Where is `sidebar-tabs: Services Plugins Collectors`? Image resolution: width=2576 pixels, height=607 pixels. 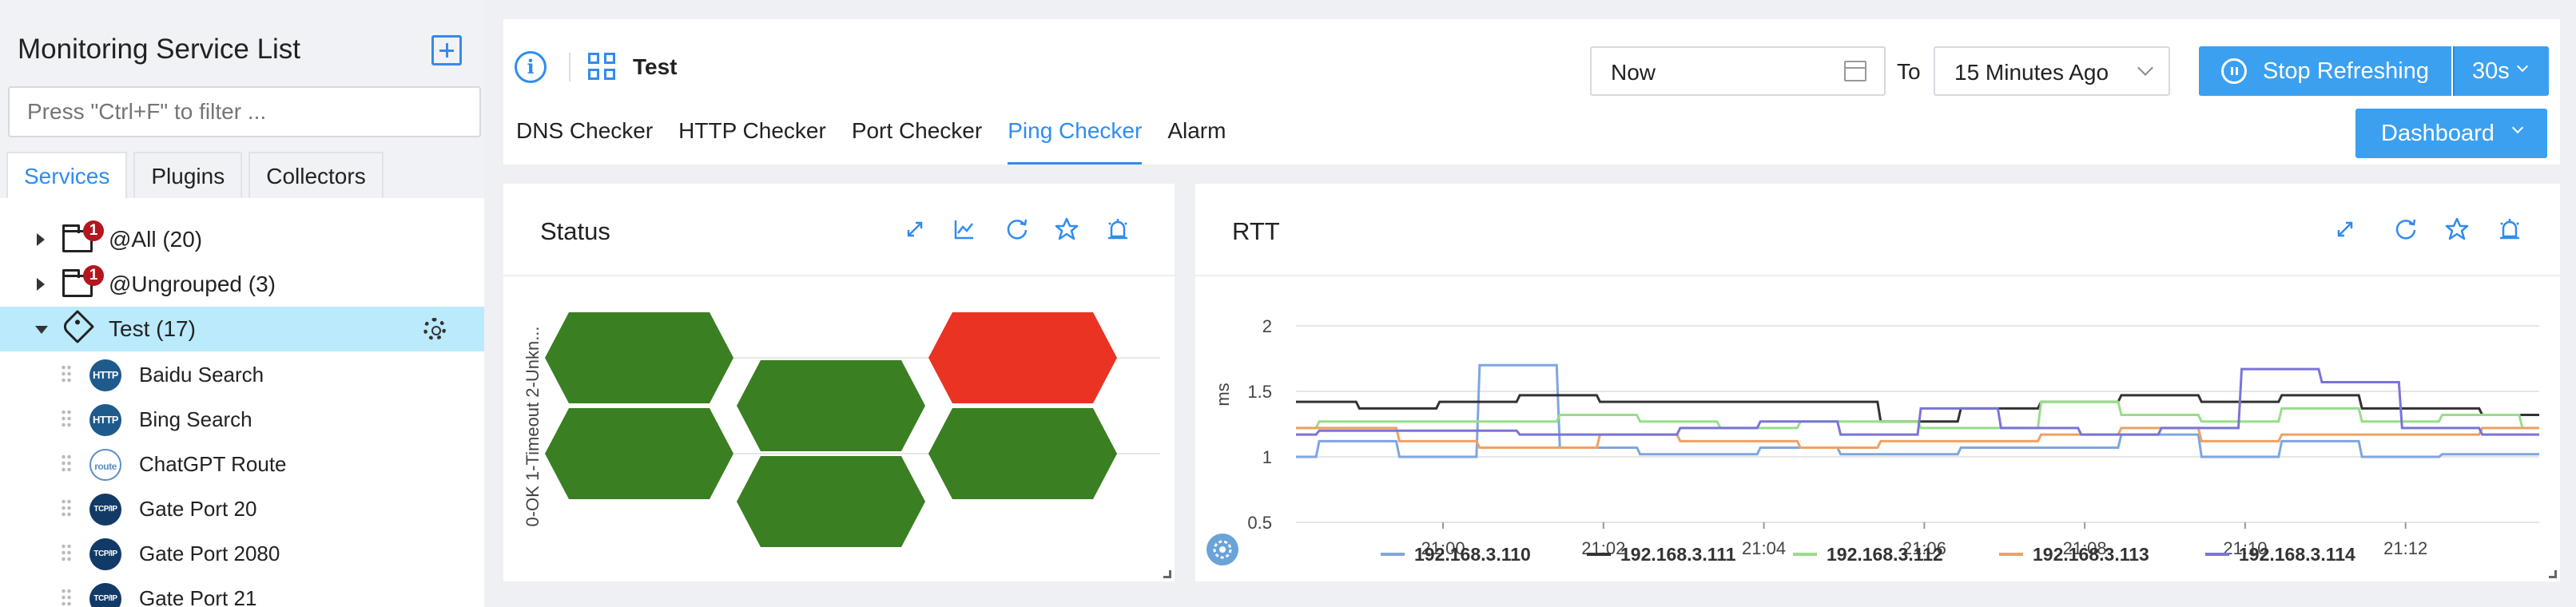 sidebar-tabs: Services Plugins Collectors is located at coordinates (195, 175).